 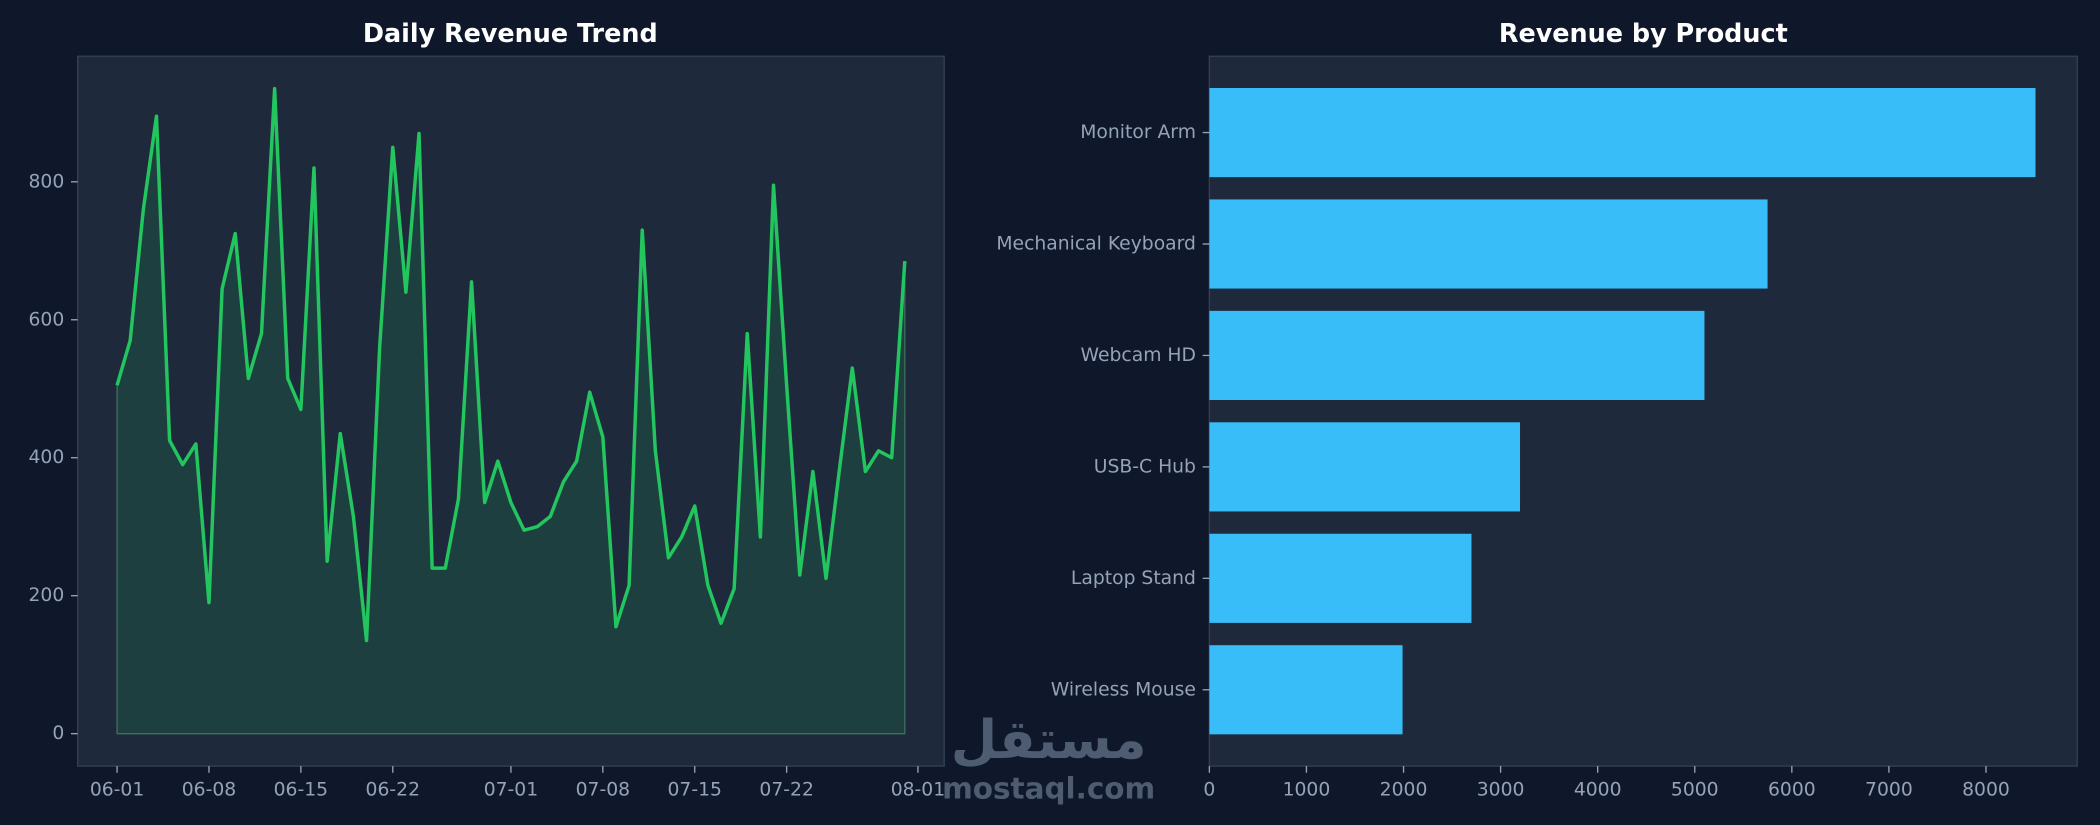 What do you see at coordinates (1643, 33) in the screenshot?
I see `chart-title: Revenue by Product` at bounding box center [1643, 33].